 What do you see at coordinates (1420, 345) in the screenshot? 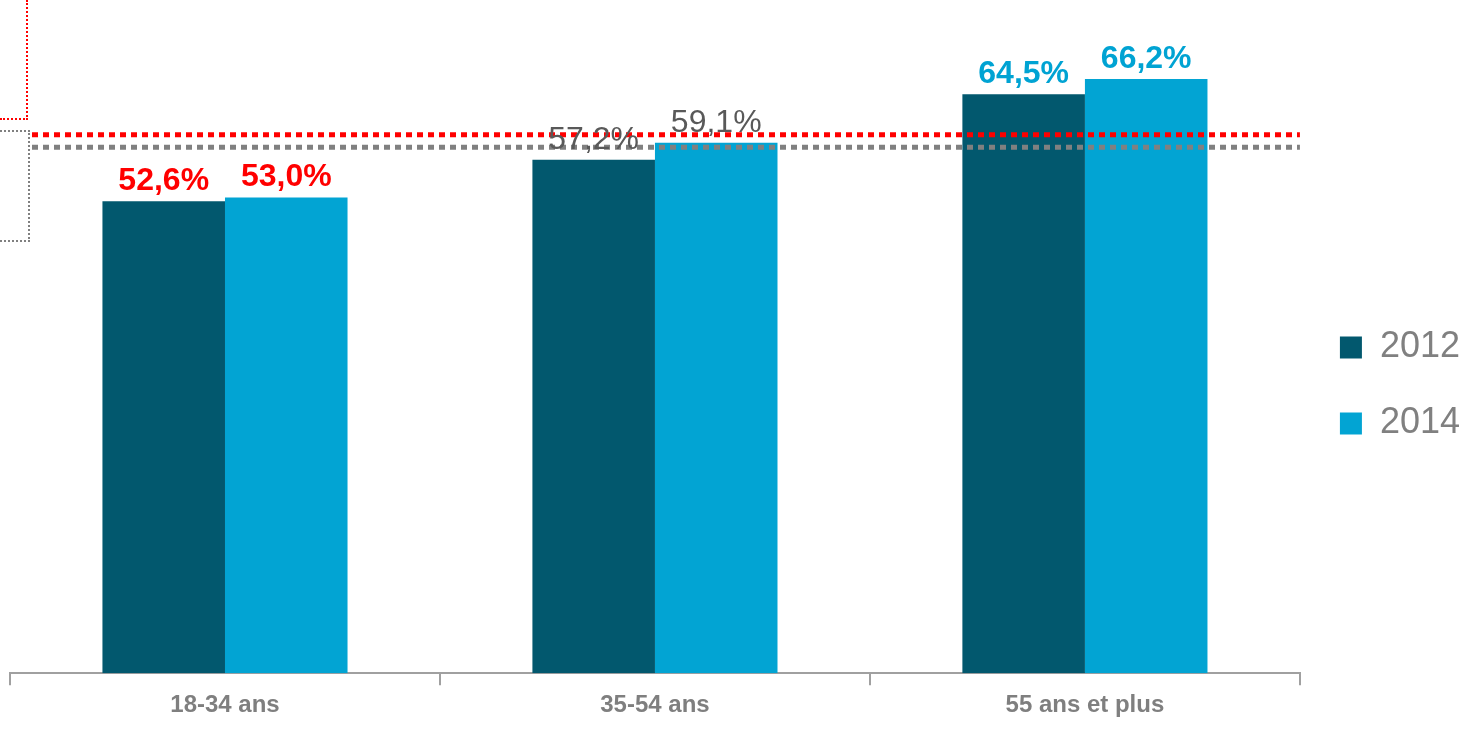
I see `legend-label: 2012` at bounding box center [1420, 345].